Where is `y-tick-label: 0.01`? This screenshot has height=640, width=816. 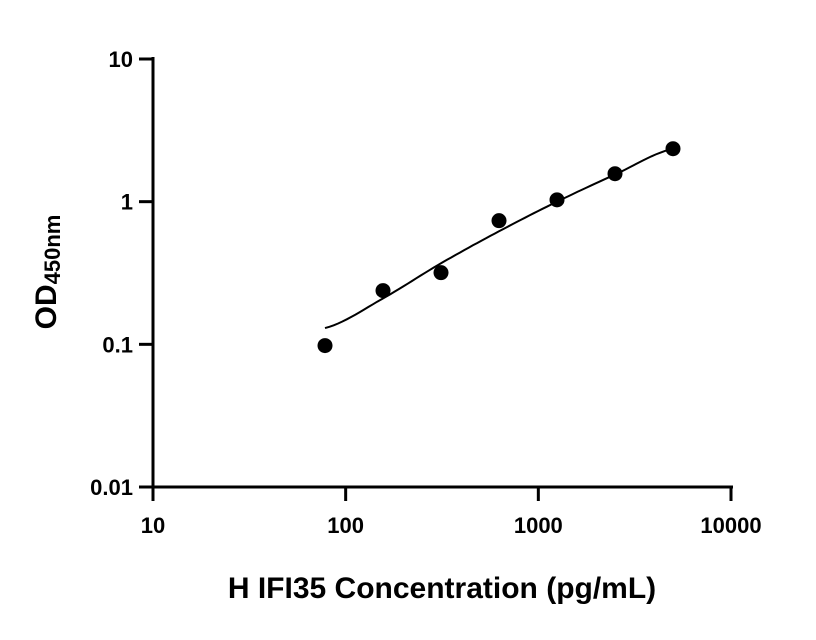
y-tick-label: 0.01 is located at coordinates (111, 487).